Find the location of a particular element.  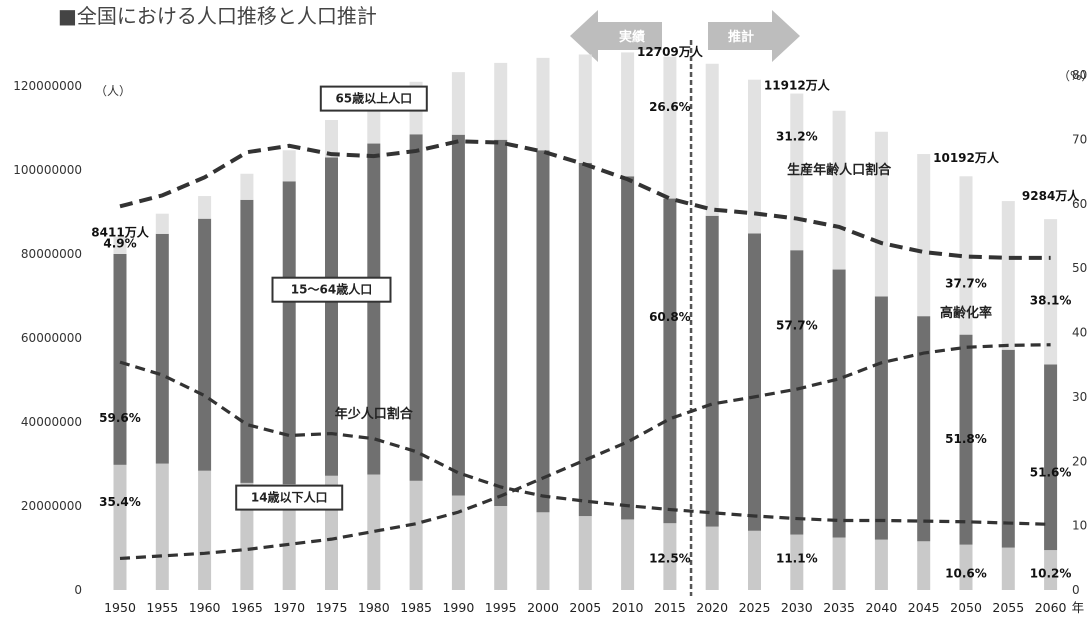

x-tick-label: 1950 is located at coordinates (120, 607).